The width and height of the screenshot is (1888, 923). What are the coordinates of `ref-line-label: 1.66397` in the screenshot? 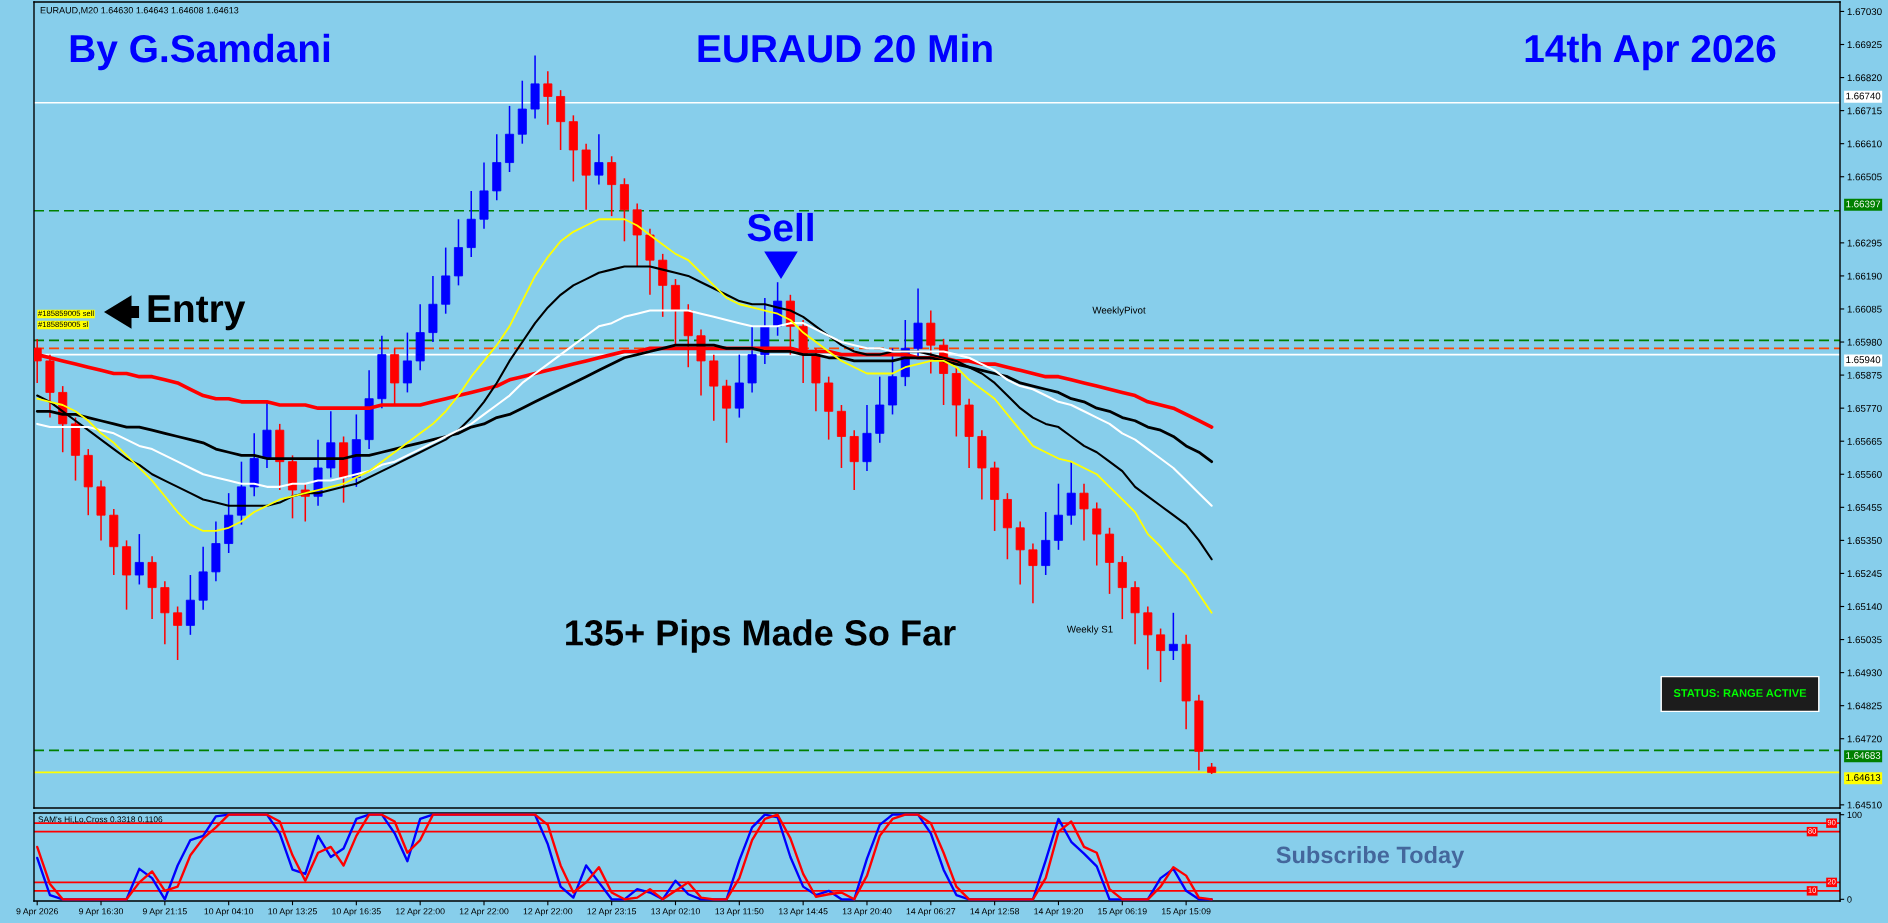 It's located at (1863, 204).